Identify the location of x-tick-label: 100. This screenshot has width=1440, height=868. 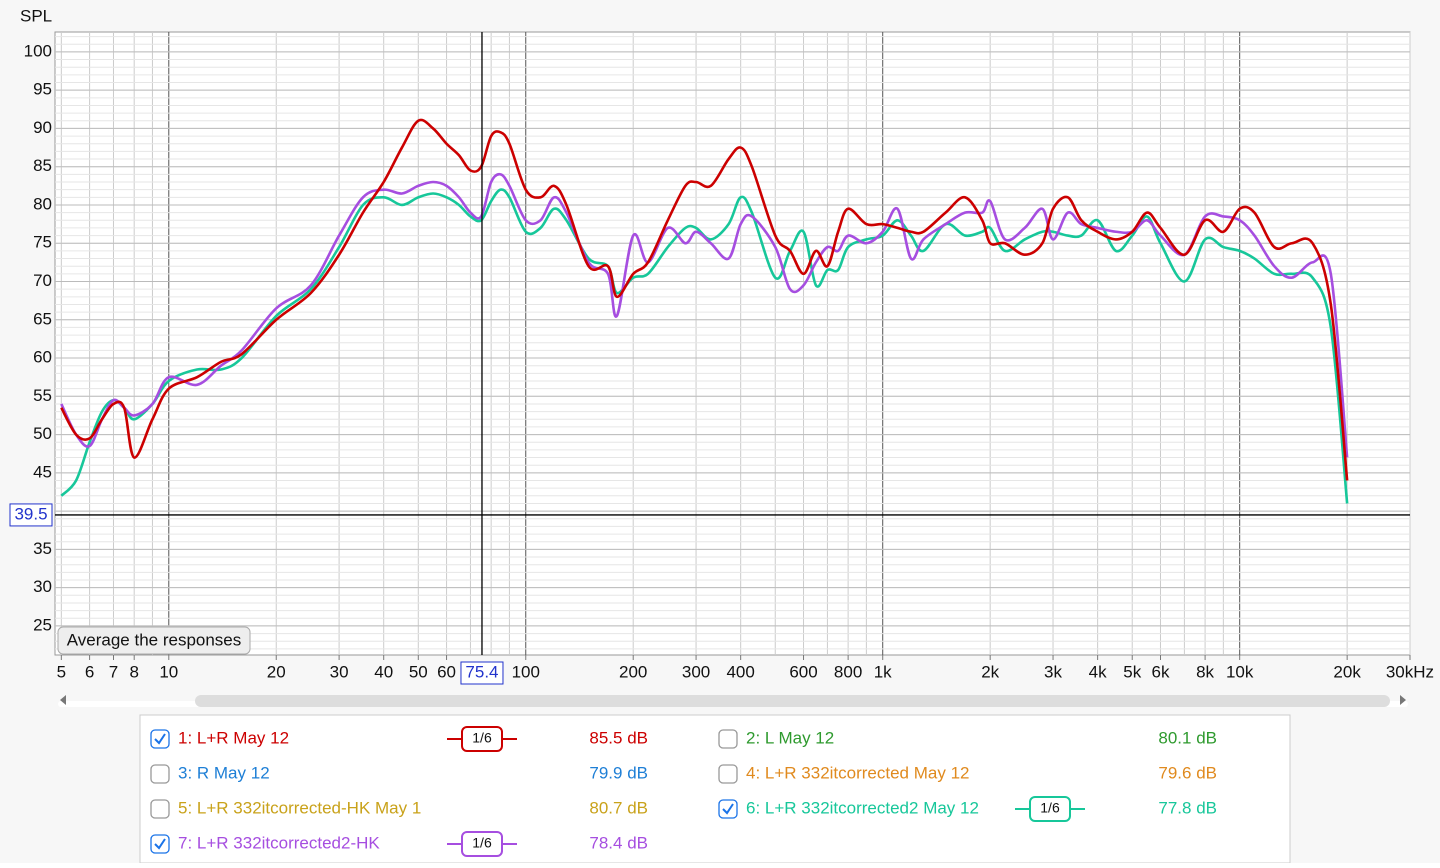
(526, 671).